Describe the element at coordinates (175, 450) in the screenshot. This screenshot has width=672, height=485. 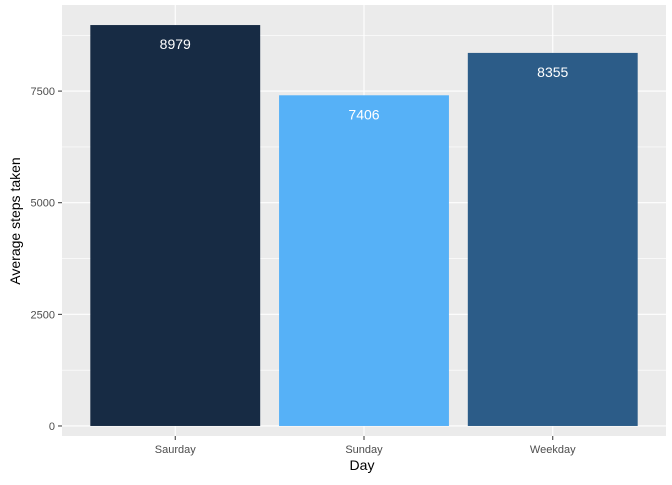
I see `x-tick-label: Saurday` at that location.